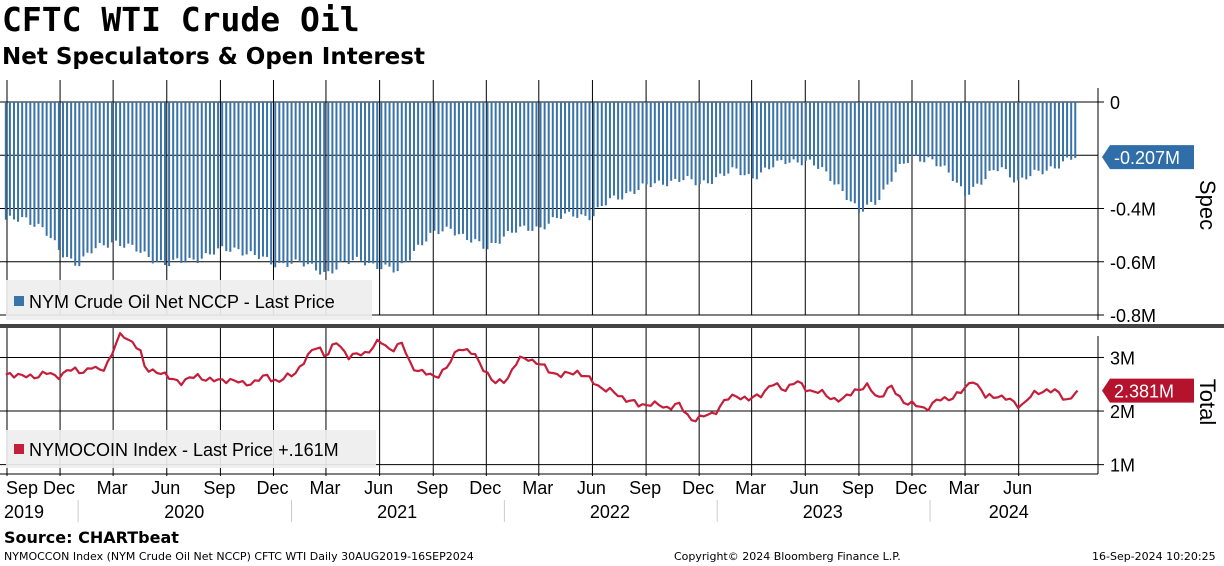 This screenshot has height=566, width=1224. What do you see at coordinates (184, 512) in the screenshot?
I see `x-year-label: 2020` at bounding box center [184, 512].